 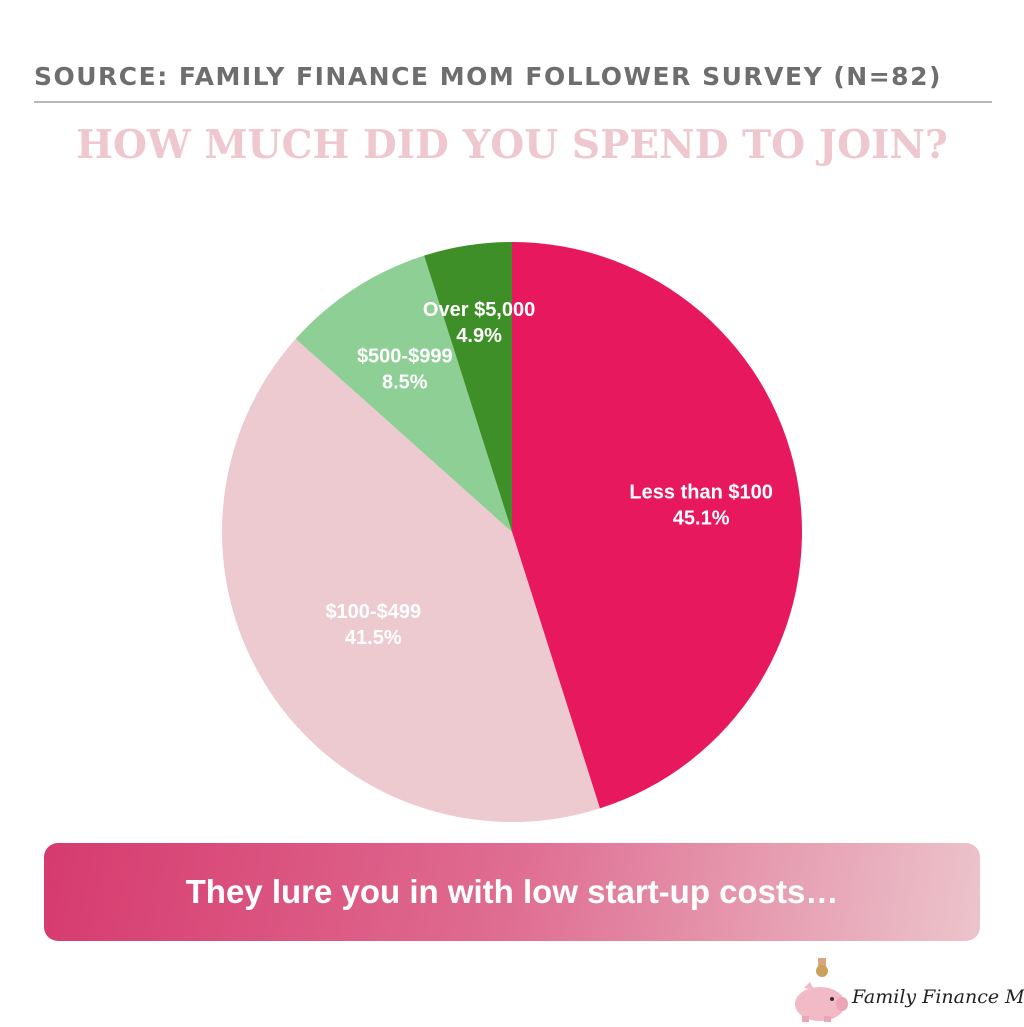 I want to click on slice-percent-label: 4.9%, so click(x=479, y=336).